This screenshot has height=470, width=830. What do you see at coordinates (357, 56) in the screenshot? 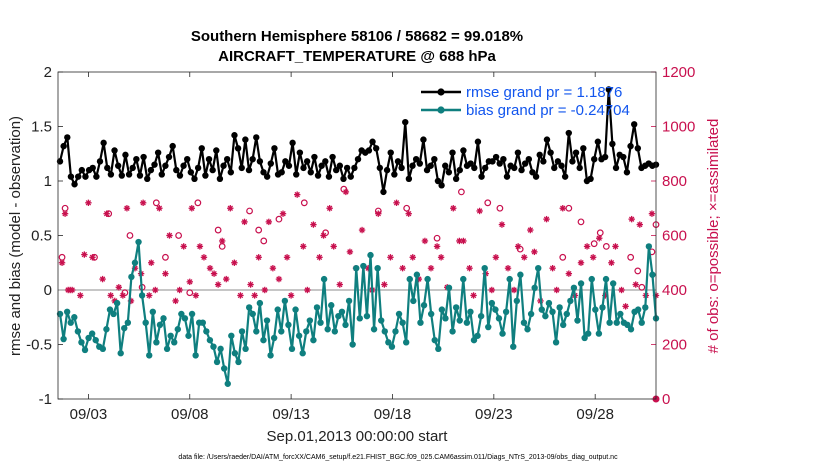
I see `chart-subtitle: AIRCRAFT_TEMPERATURE @ 688 hPa` at bounding box center [357, 56].